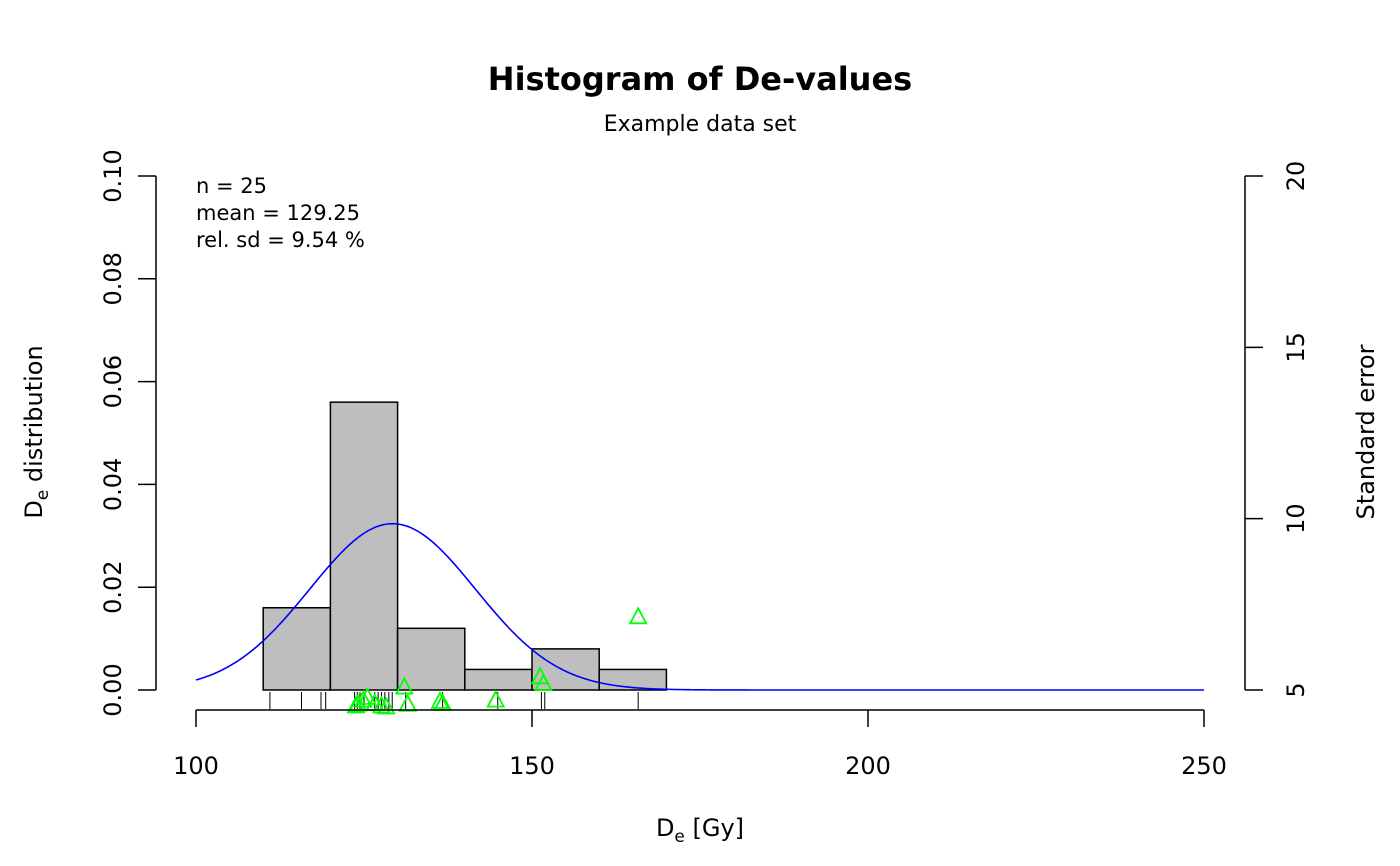 The image size is (1400, 866). What do you see at coordinates (1204, 766) in the screenshot?
I see `x-tick-label: 250` at bounding box center [1204, 766].